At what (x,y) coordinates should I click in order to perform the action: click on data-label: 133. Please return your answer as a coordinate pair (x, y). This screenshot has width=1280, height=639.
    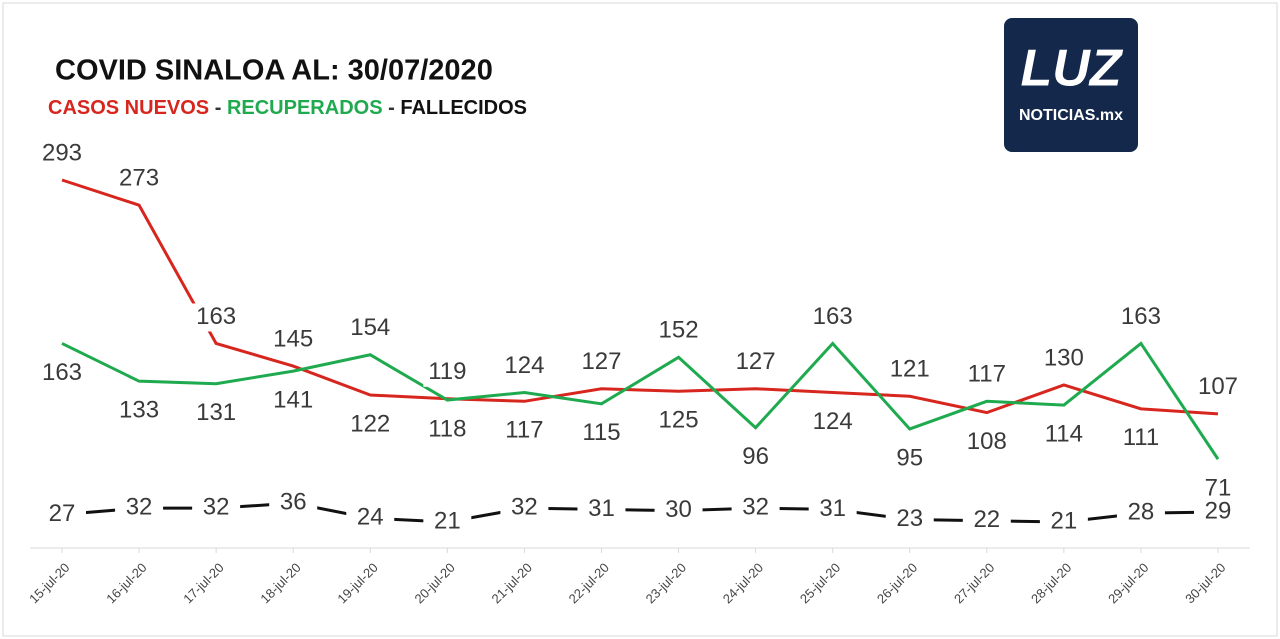
    Looking at the image, I should click on (139, 410).